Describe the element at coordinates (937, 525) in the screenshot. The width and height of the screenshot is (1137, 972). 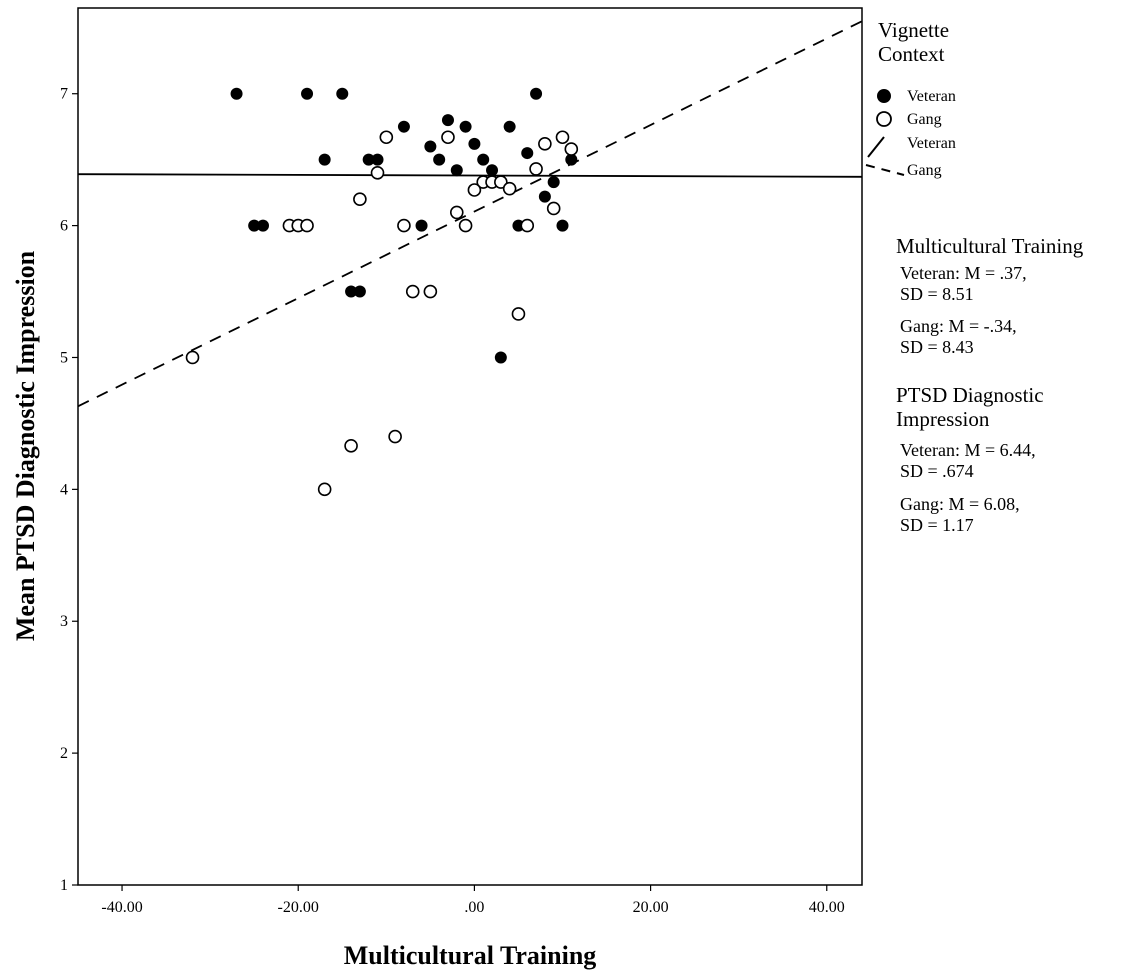
I see `ptsd-gang-sd: SD = 1.17` at that location.